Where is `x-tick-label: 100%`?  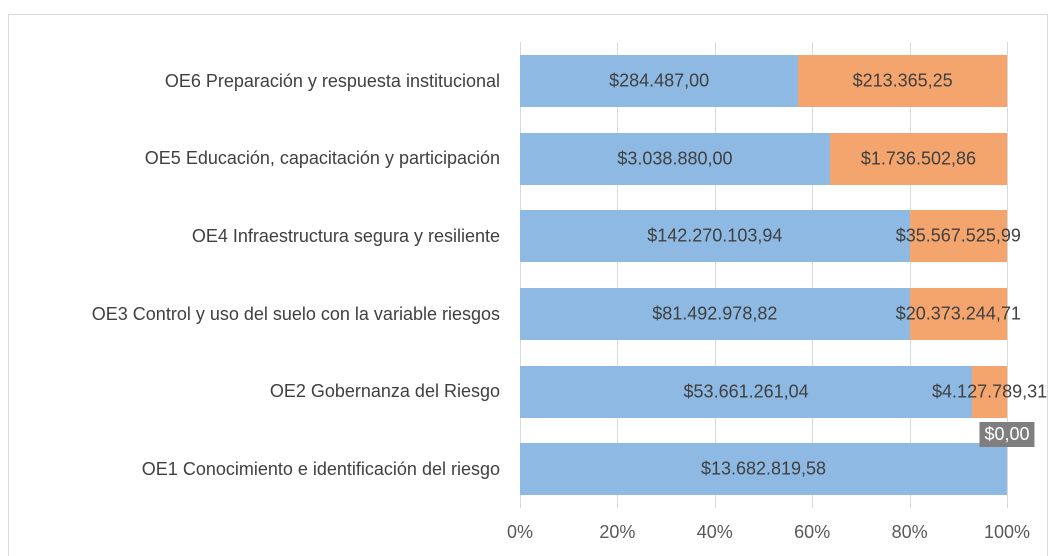 x-tick-label: 100% is located at coordinates (1007, 532).